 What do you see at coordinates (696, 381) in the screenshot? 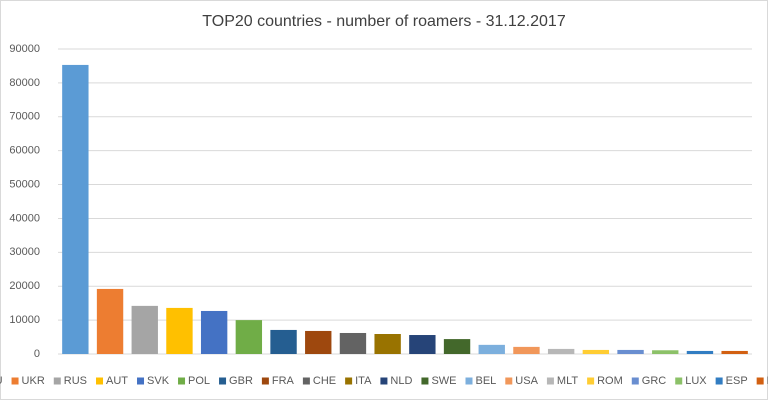
I see `legend-label: LUX` at bounding box center [696, 381].